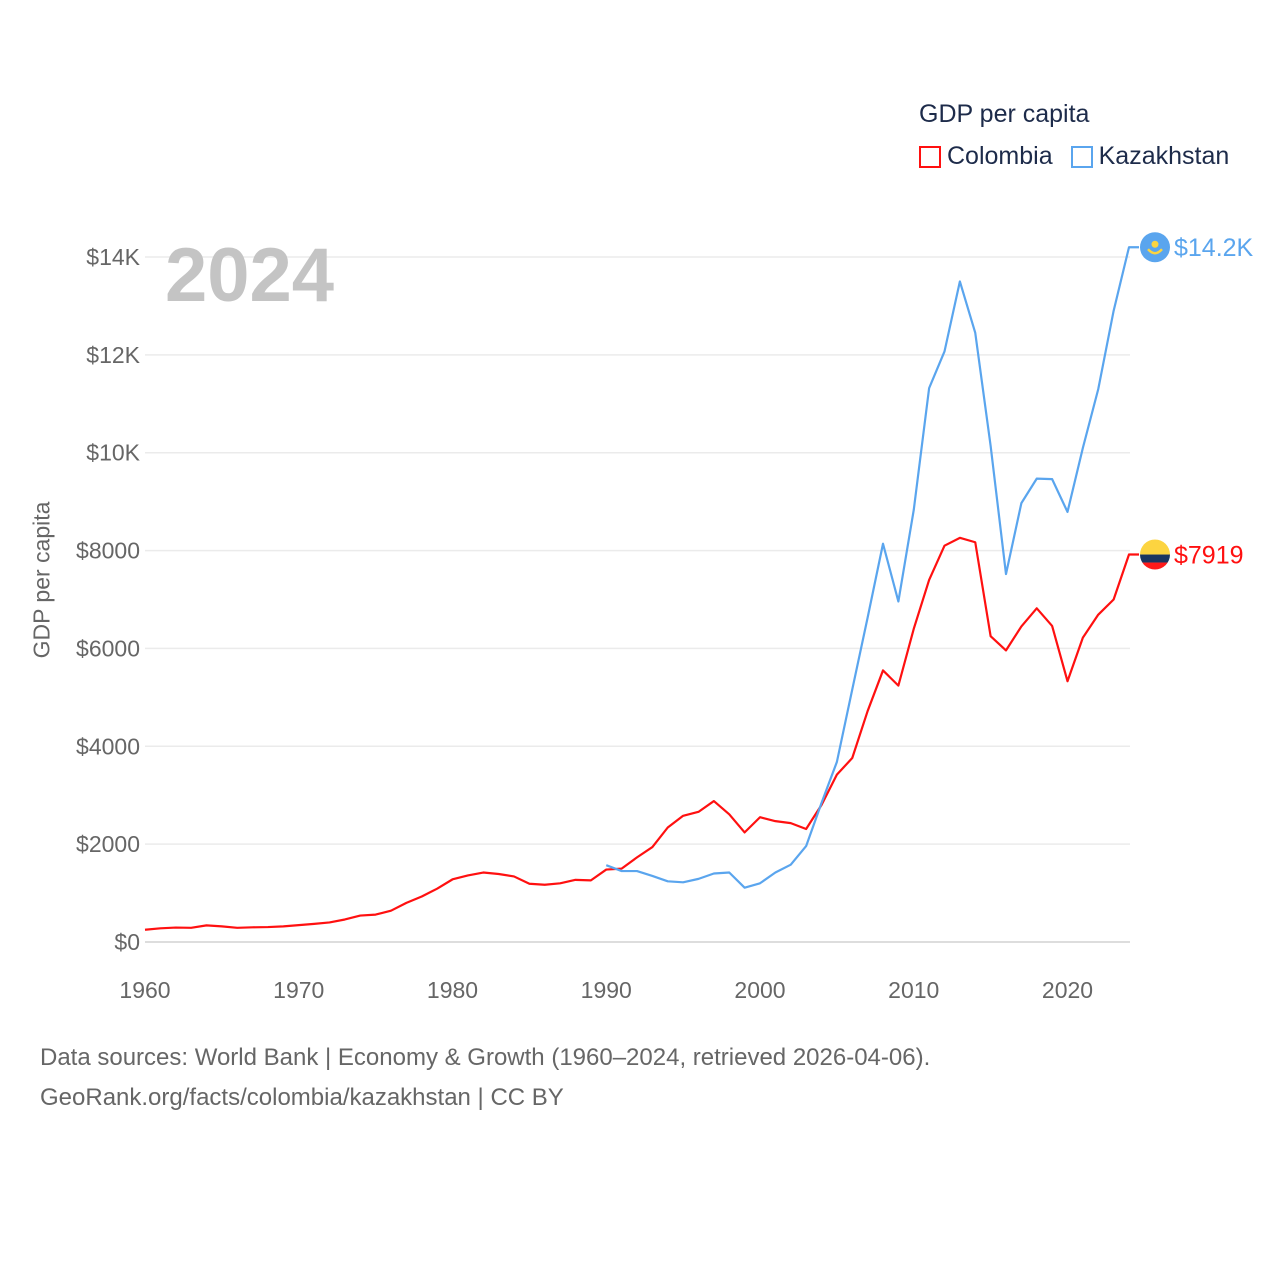  Describe the element at coordinates (1004, 114) in the screenshot. I see `legend-title: GDP per capita` at that location.